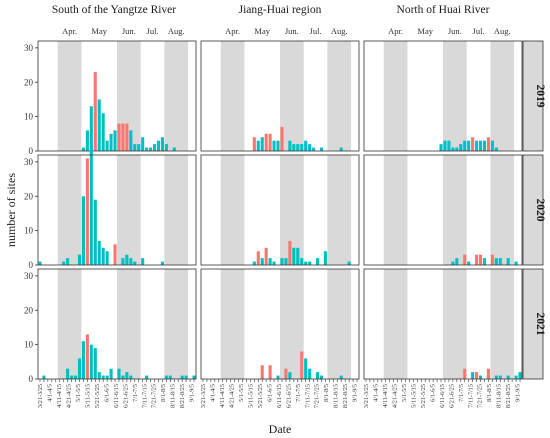 This screenshot has height=438, width=550. I want to click on x-tick-label: 6/11-6/15, so click(442, 396).